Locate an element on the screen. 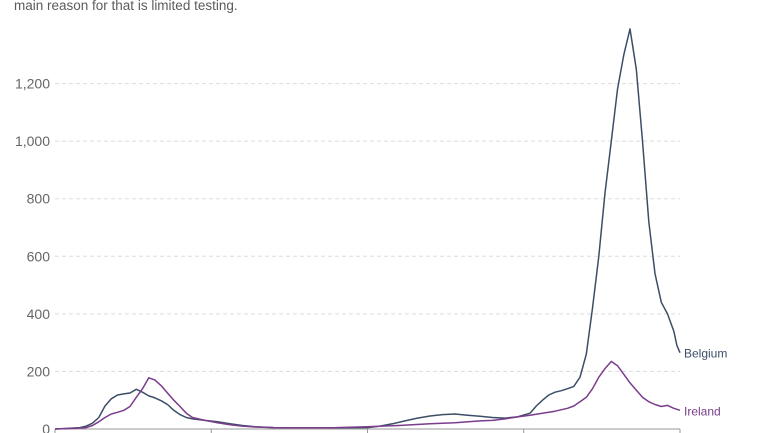  y-tick-label: 1,200 is located at coordinates (32, 84).